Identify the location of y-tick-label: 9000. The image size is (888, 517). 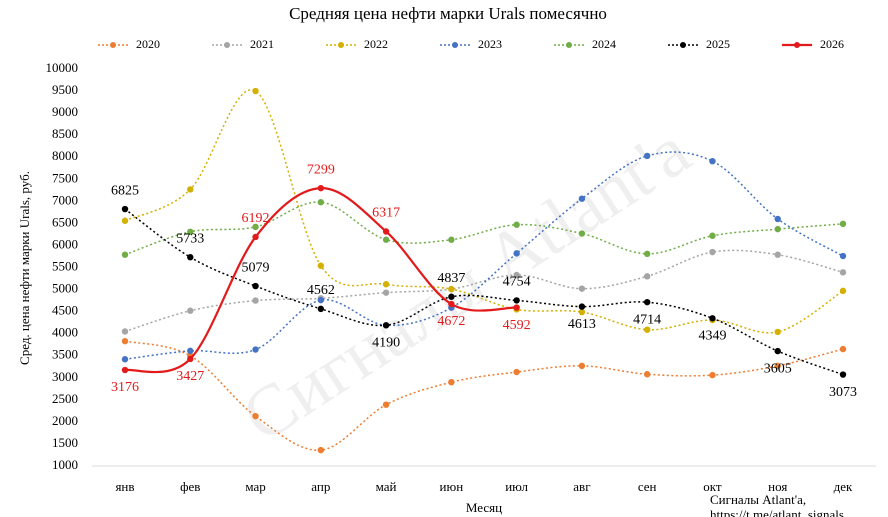
(65, 111).